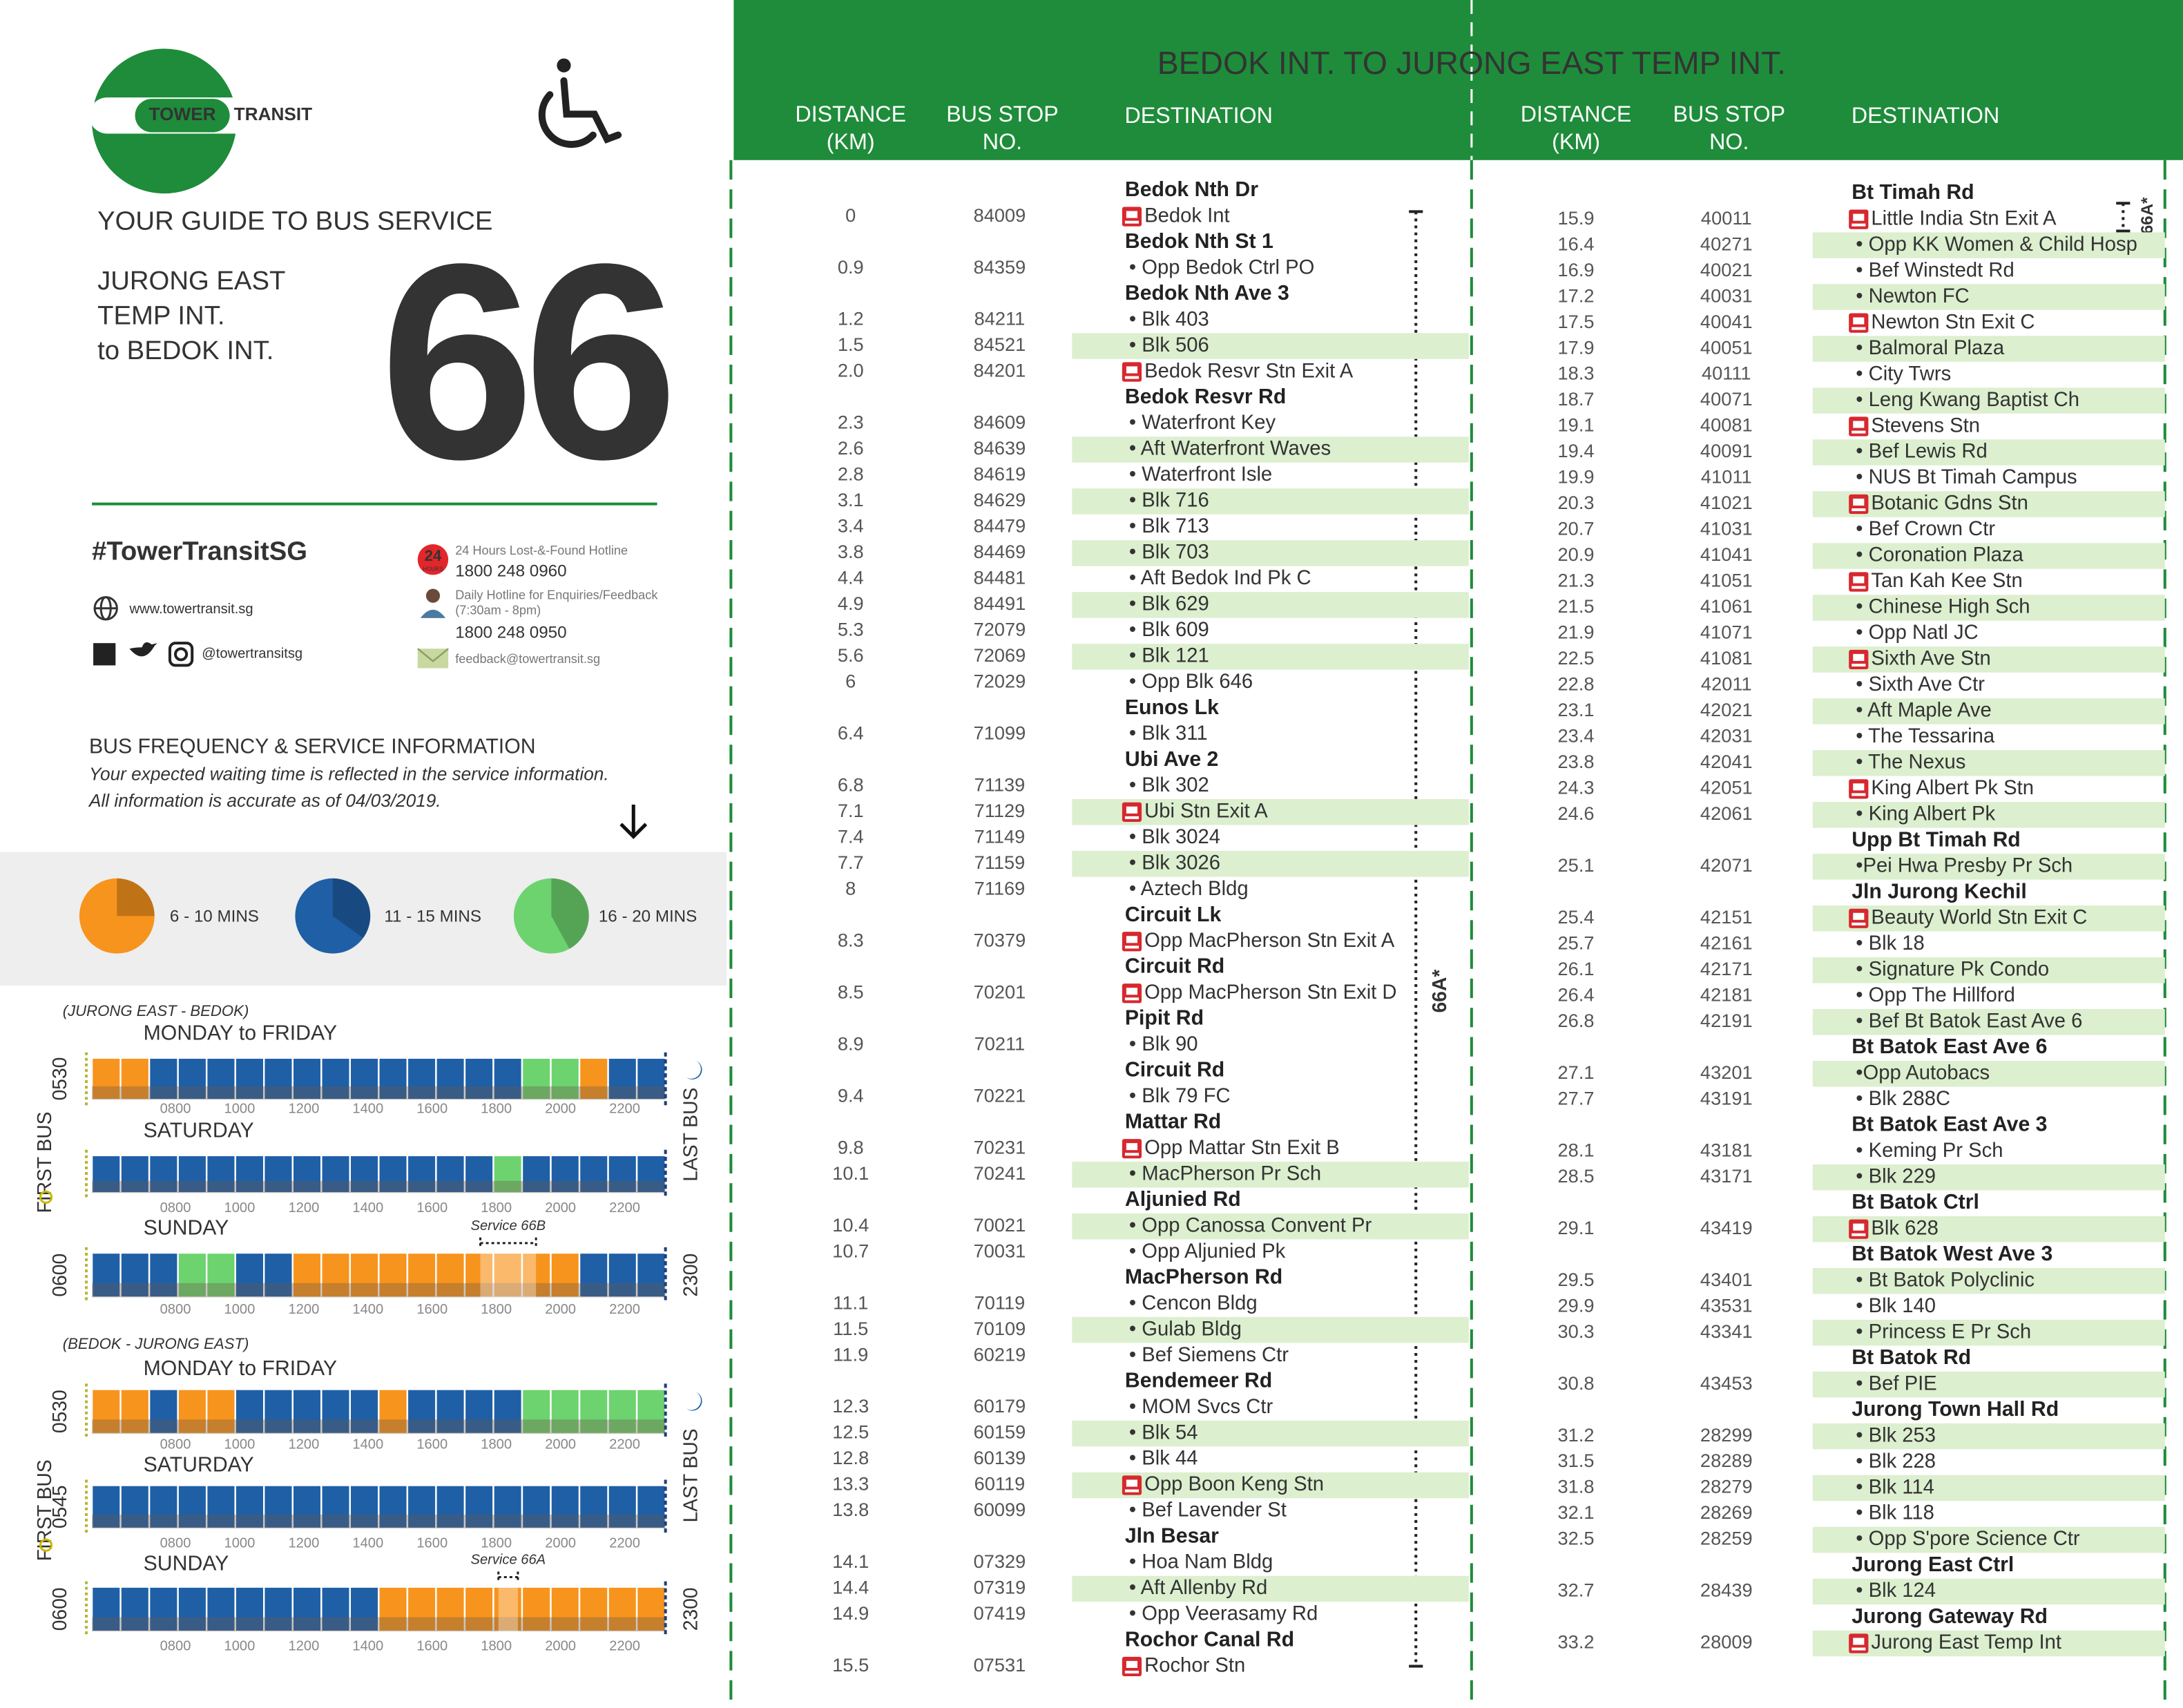  I want to click on stop-number: 28009, so click(1727, 1642).